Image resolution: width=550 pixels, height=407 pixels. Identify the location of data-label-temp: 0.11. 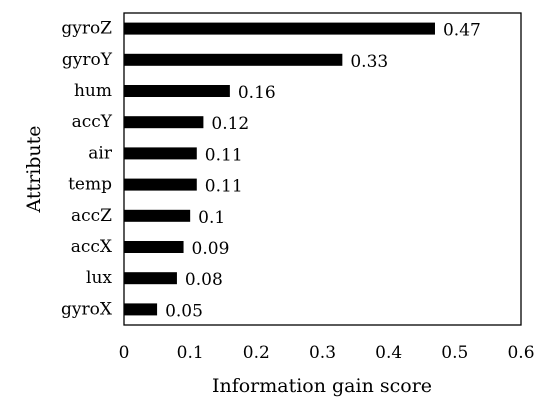
(224, 187).